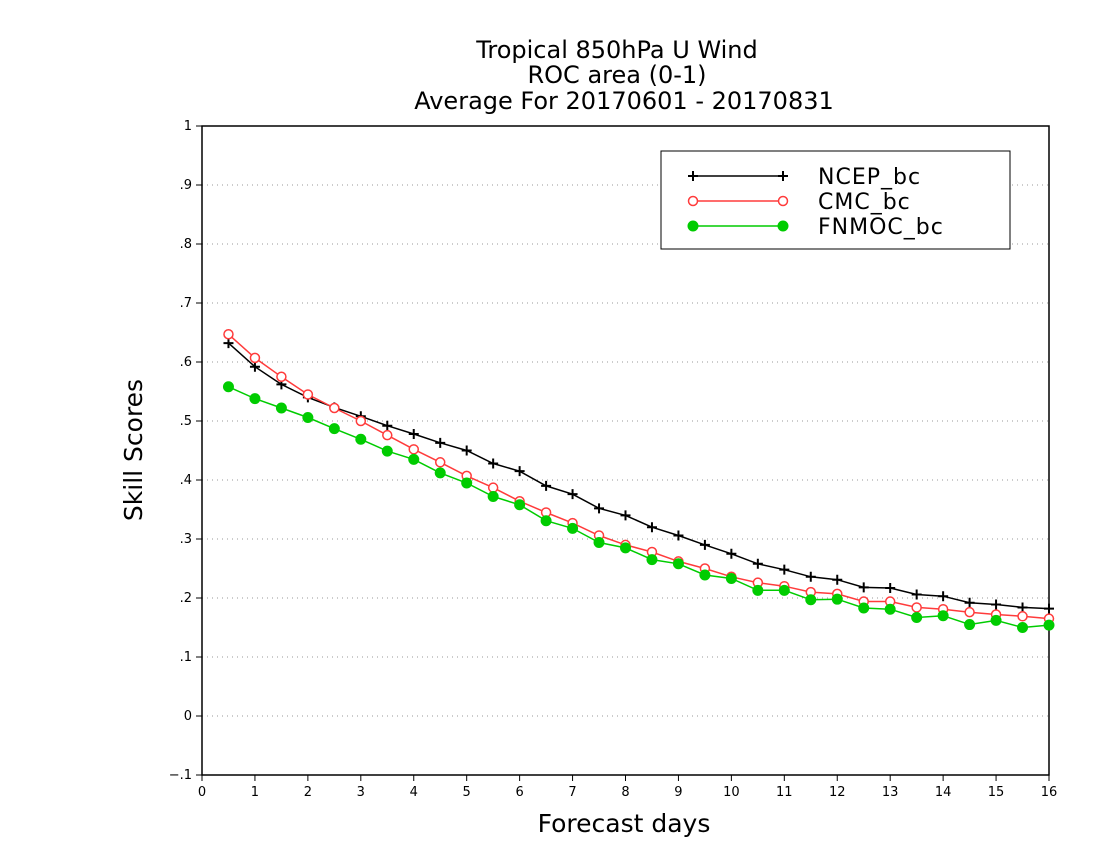 Image resolution: width=1100 pixels, height=850 pixels. Describe the element at coordinates (361, 792) in the screenshot. I see `x-tick-label: 3` at that location.